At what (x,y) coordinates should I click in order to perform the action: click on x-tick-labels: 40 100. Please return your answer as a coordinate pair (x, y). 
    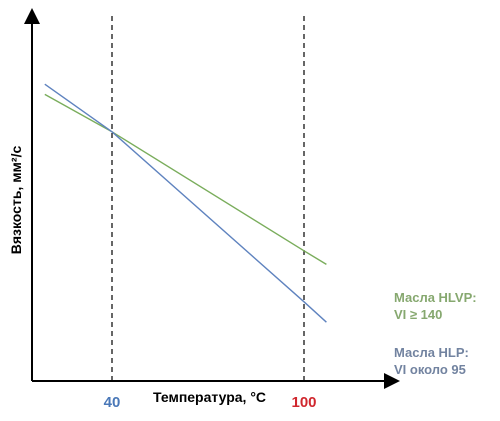
    Looking at the image, I should click on (210, 402).